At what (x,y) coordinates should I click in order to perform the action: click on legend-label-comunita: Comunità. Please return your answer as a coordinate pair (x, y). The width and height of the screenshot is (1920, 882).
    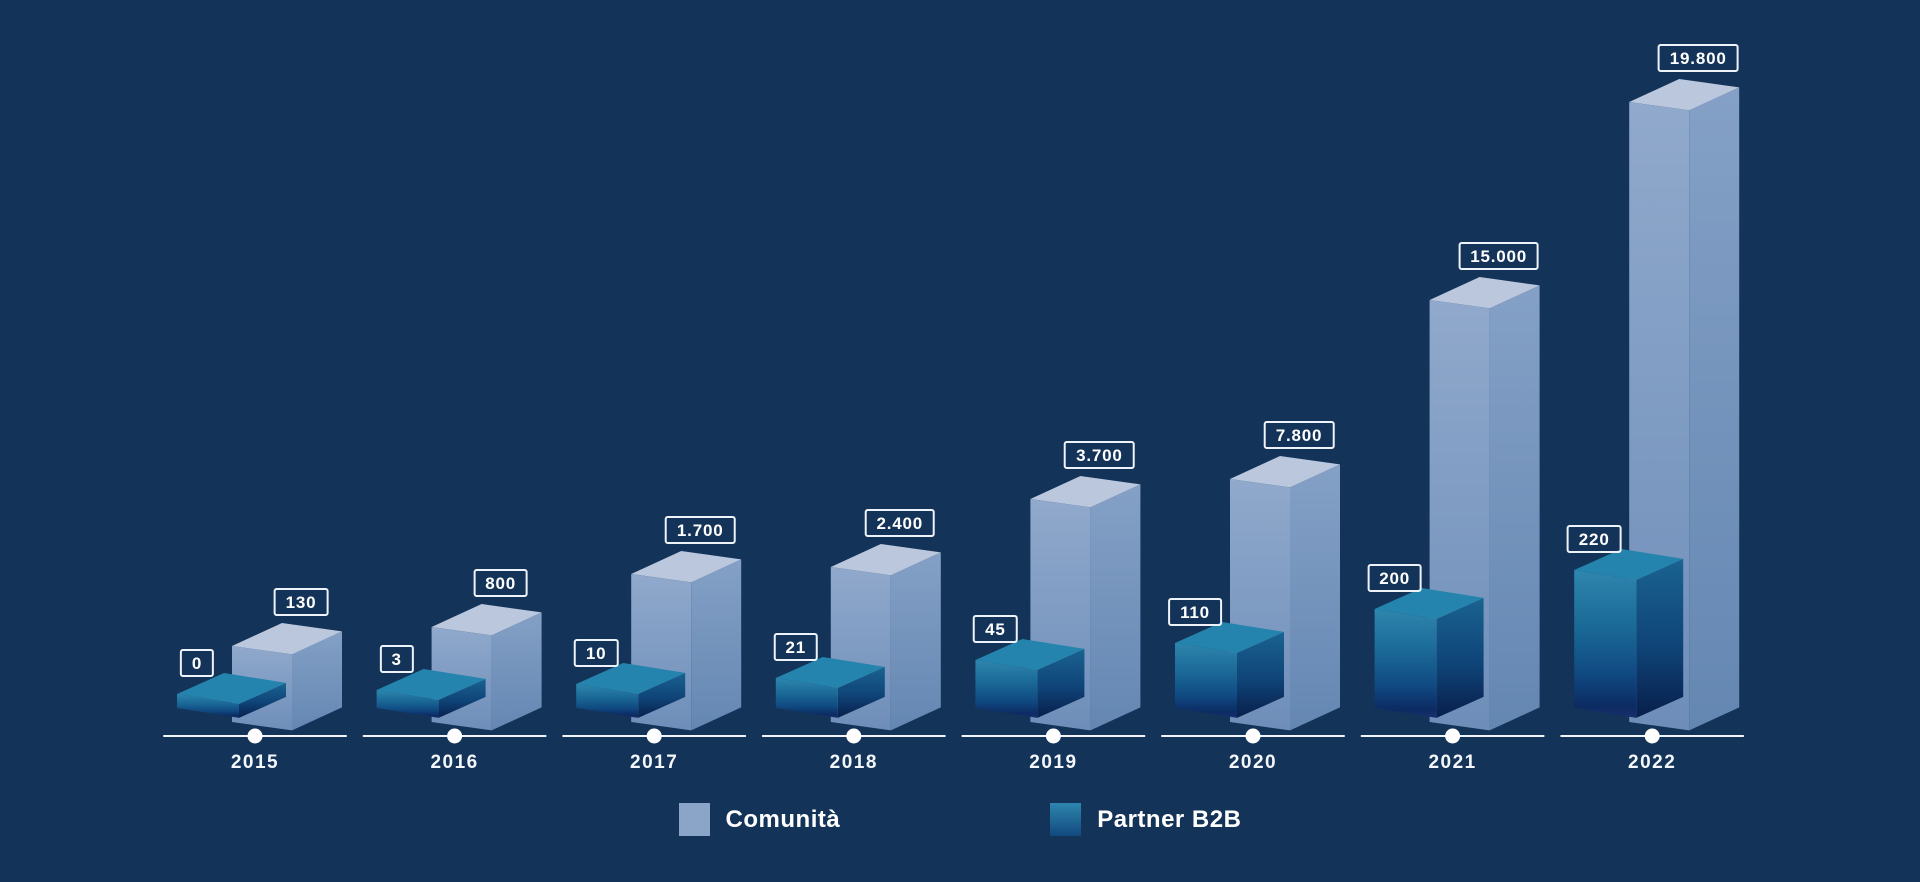
    Looking at the image, I should click on (783, 819).